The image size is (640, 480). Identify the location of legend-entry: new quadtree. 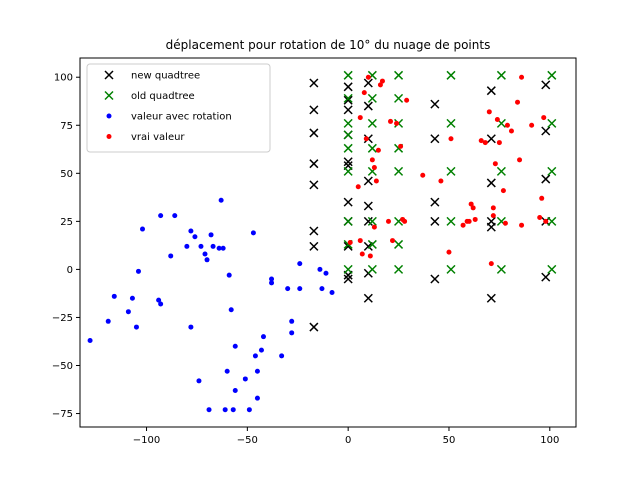
(152, 76).